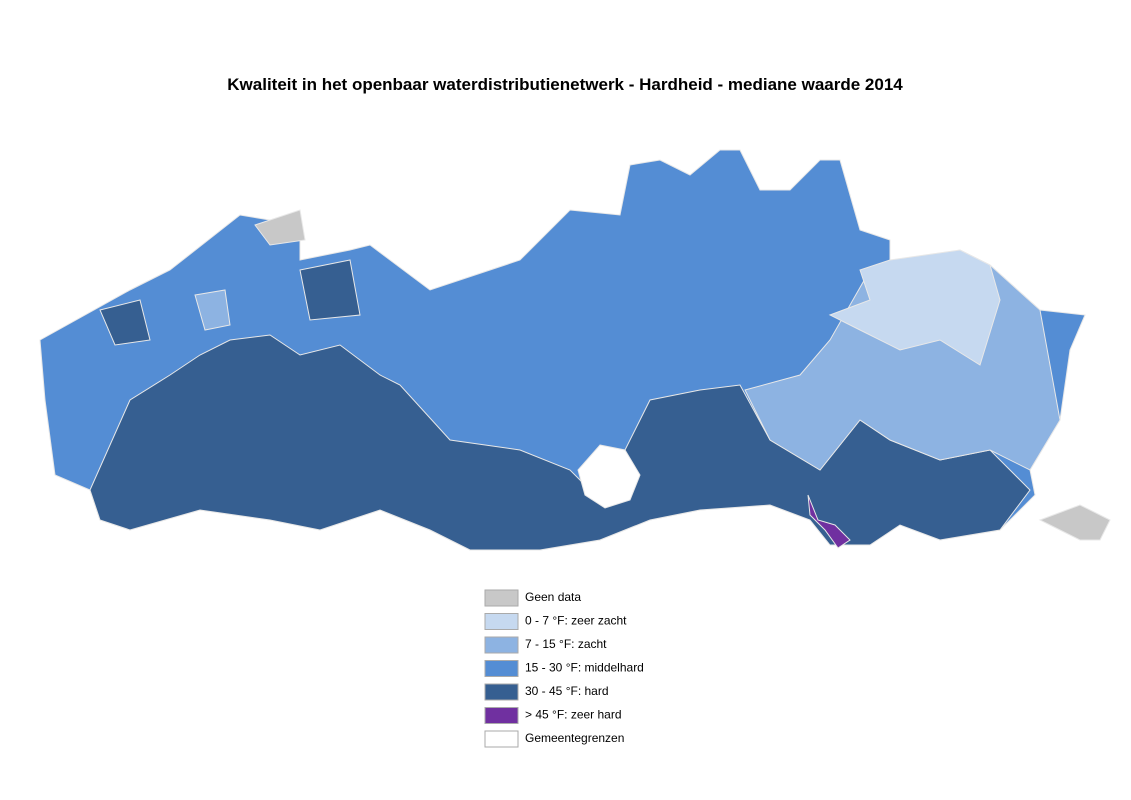 The image size is (1131, 800). What do you see at coordinates (576, 621) in the screenshot?
I see `legend-label: 0 - 7 °F: zeer zacht` at bounding box center [576, 621].